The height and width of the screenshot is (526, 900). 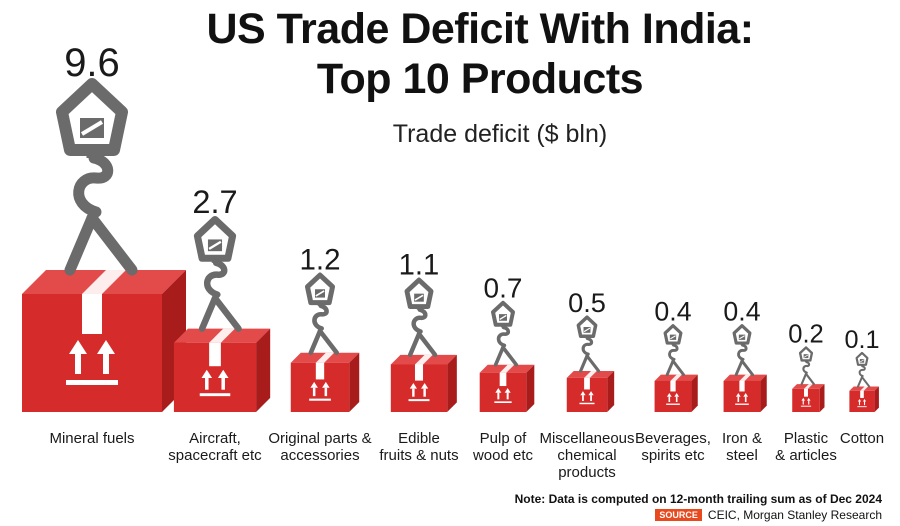 What do you see at coordinates (742, 447) in the screenshot?
I see `category-label-8: Iron & steel` at bounding box center [742, 447].